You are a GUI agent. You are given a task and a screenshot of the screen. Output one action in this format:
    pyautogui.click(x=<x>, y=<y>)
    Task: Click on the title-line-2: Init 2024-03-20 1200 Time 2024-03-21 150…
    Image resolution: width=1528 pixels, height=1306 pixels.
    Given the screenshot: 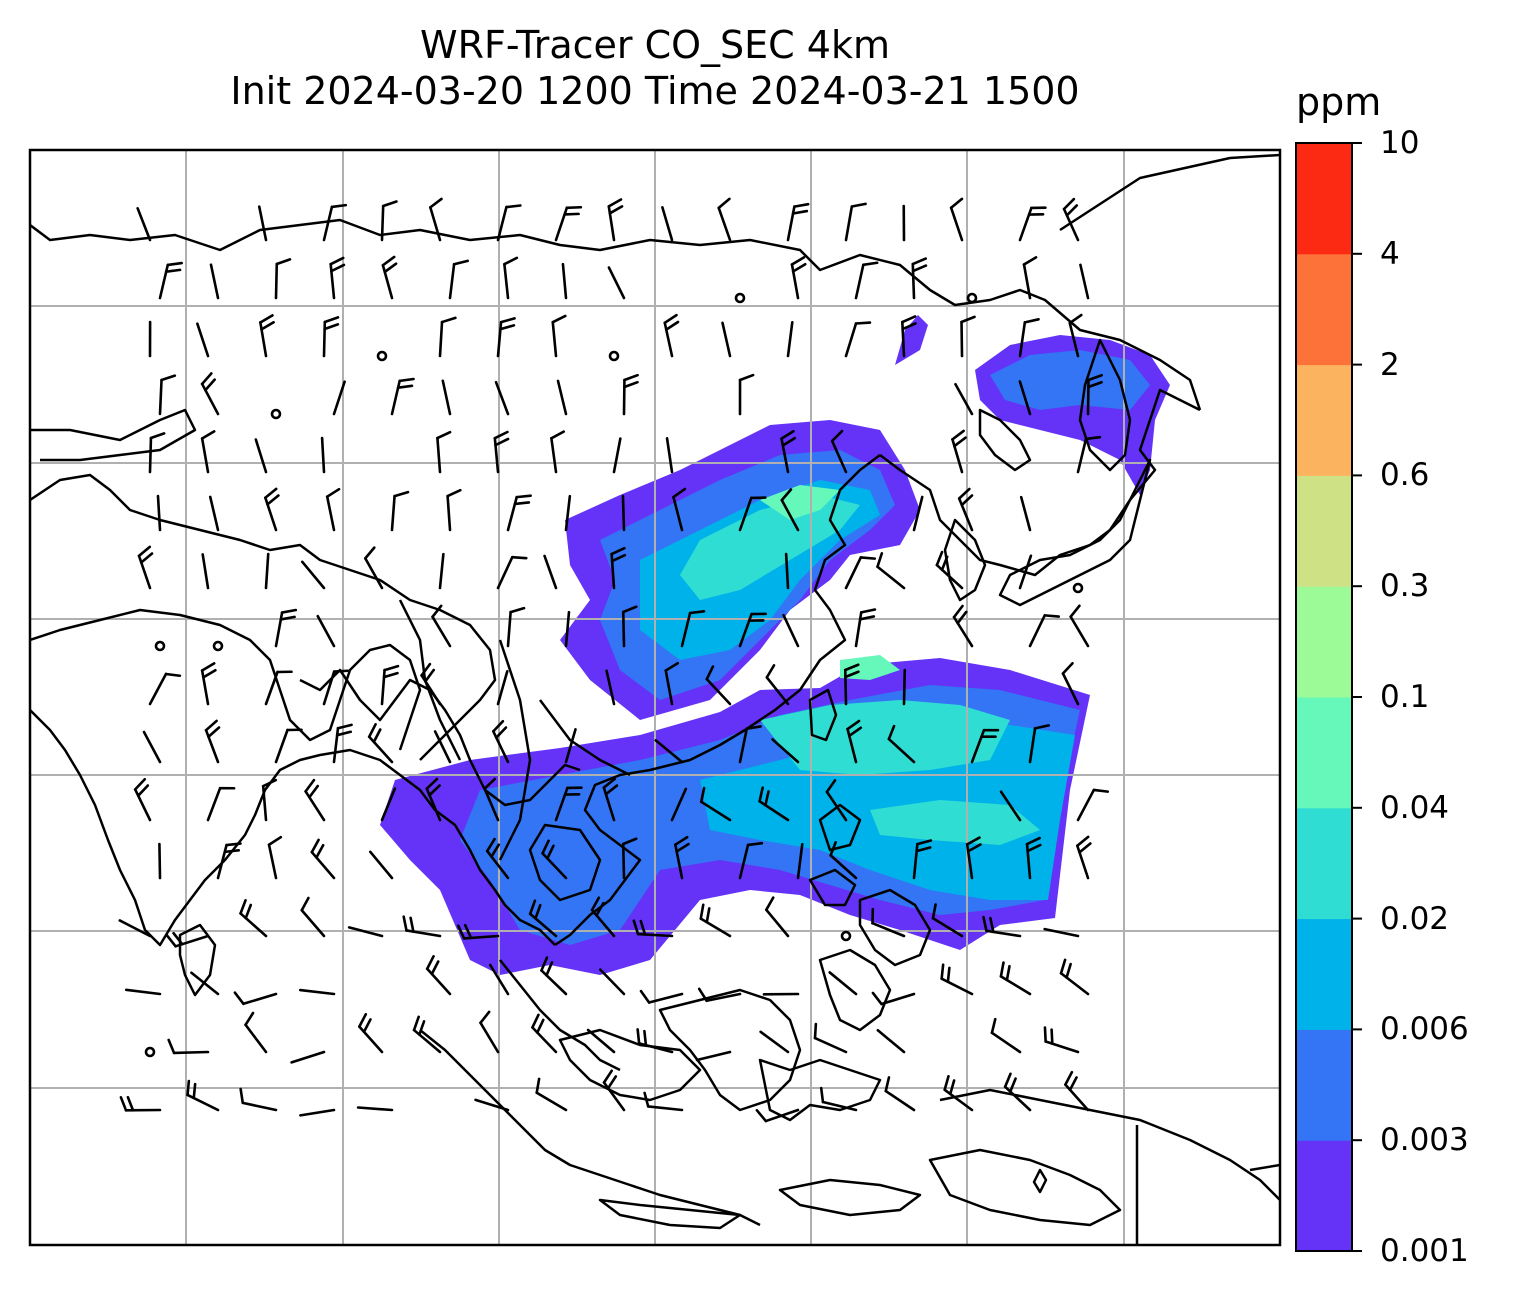 What is the action you would take?
    pyautogui.click(x=655, y=91)
    